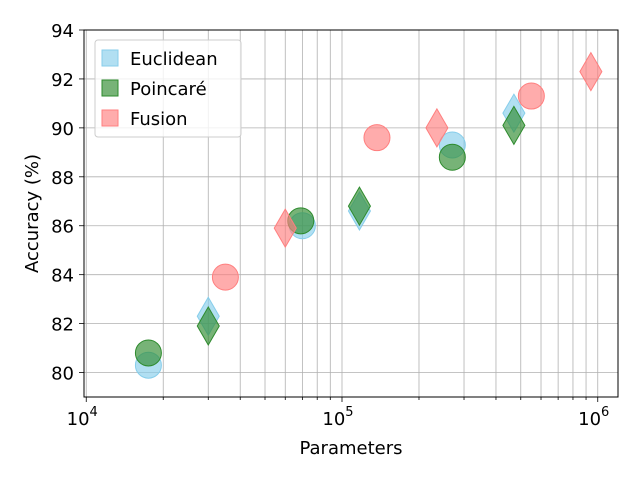 The width and height of the screenshot is (640, 480). I want to click on legend-box, so click(168, 88).